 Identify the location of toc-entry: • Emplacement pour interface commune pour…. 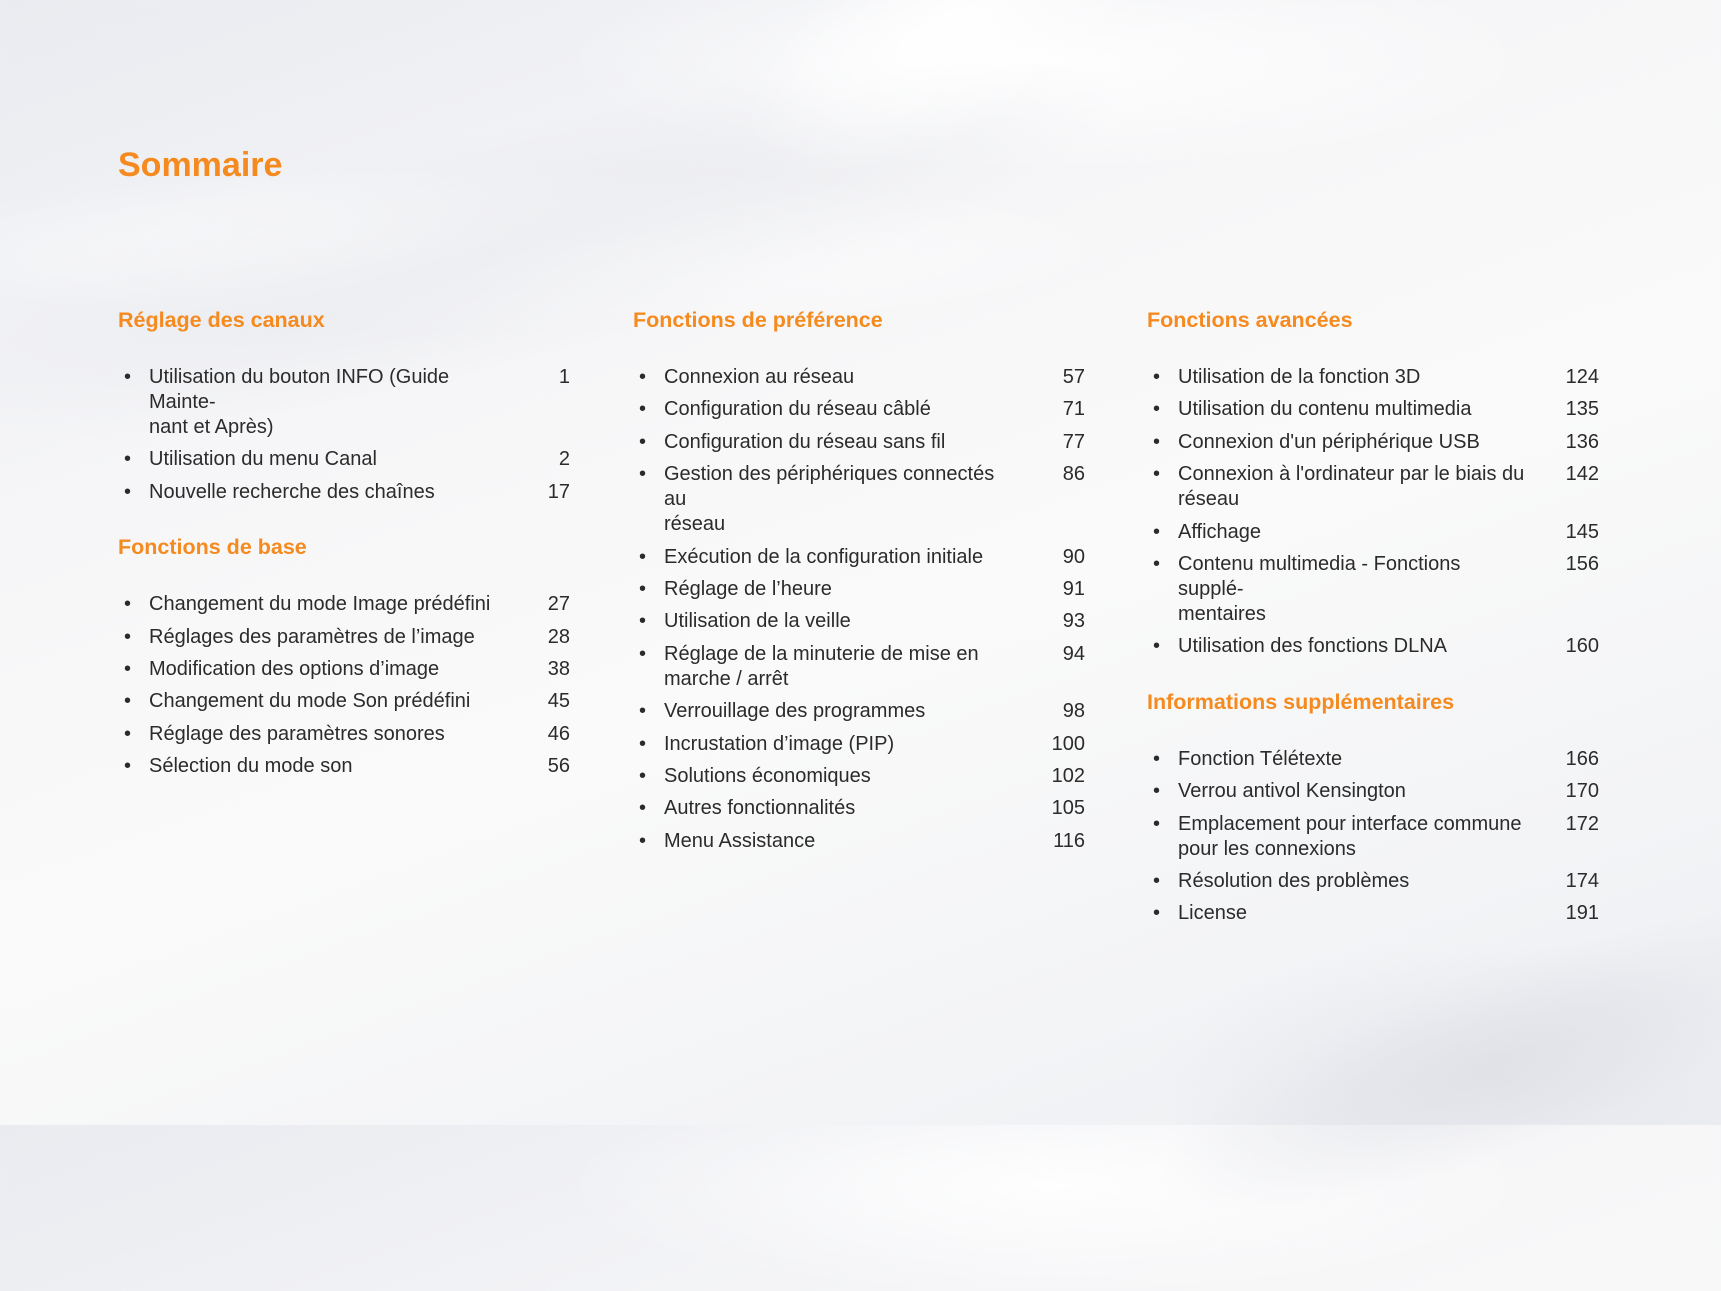
(1373, 840).